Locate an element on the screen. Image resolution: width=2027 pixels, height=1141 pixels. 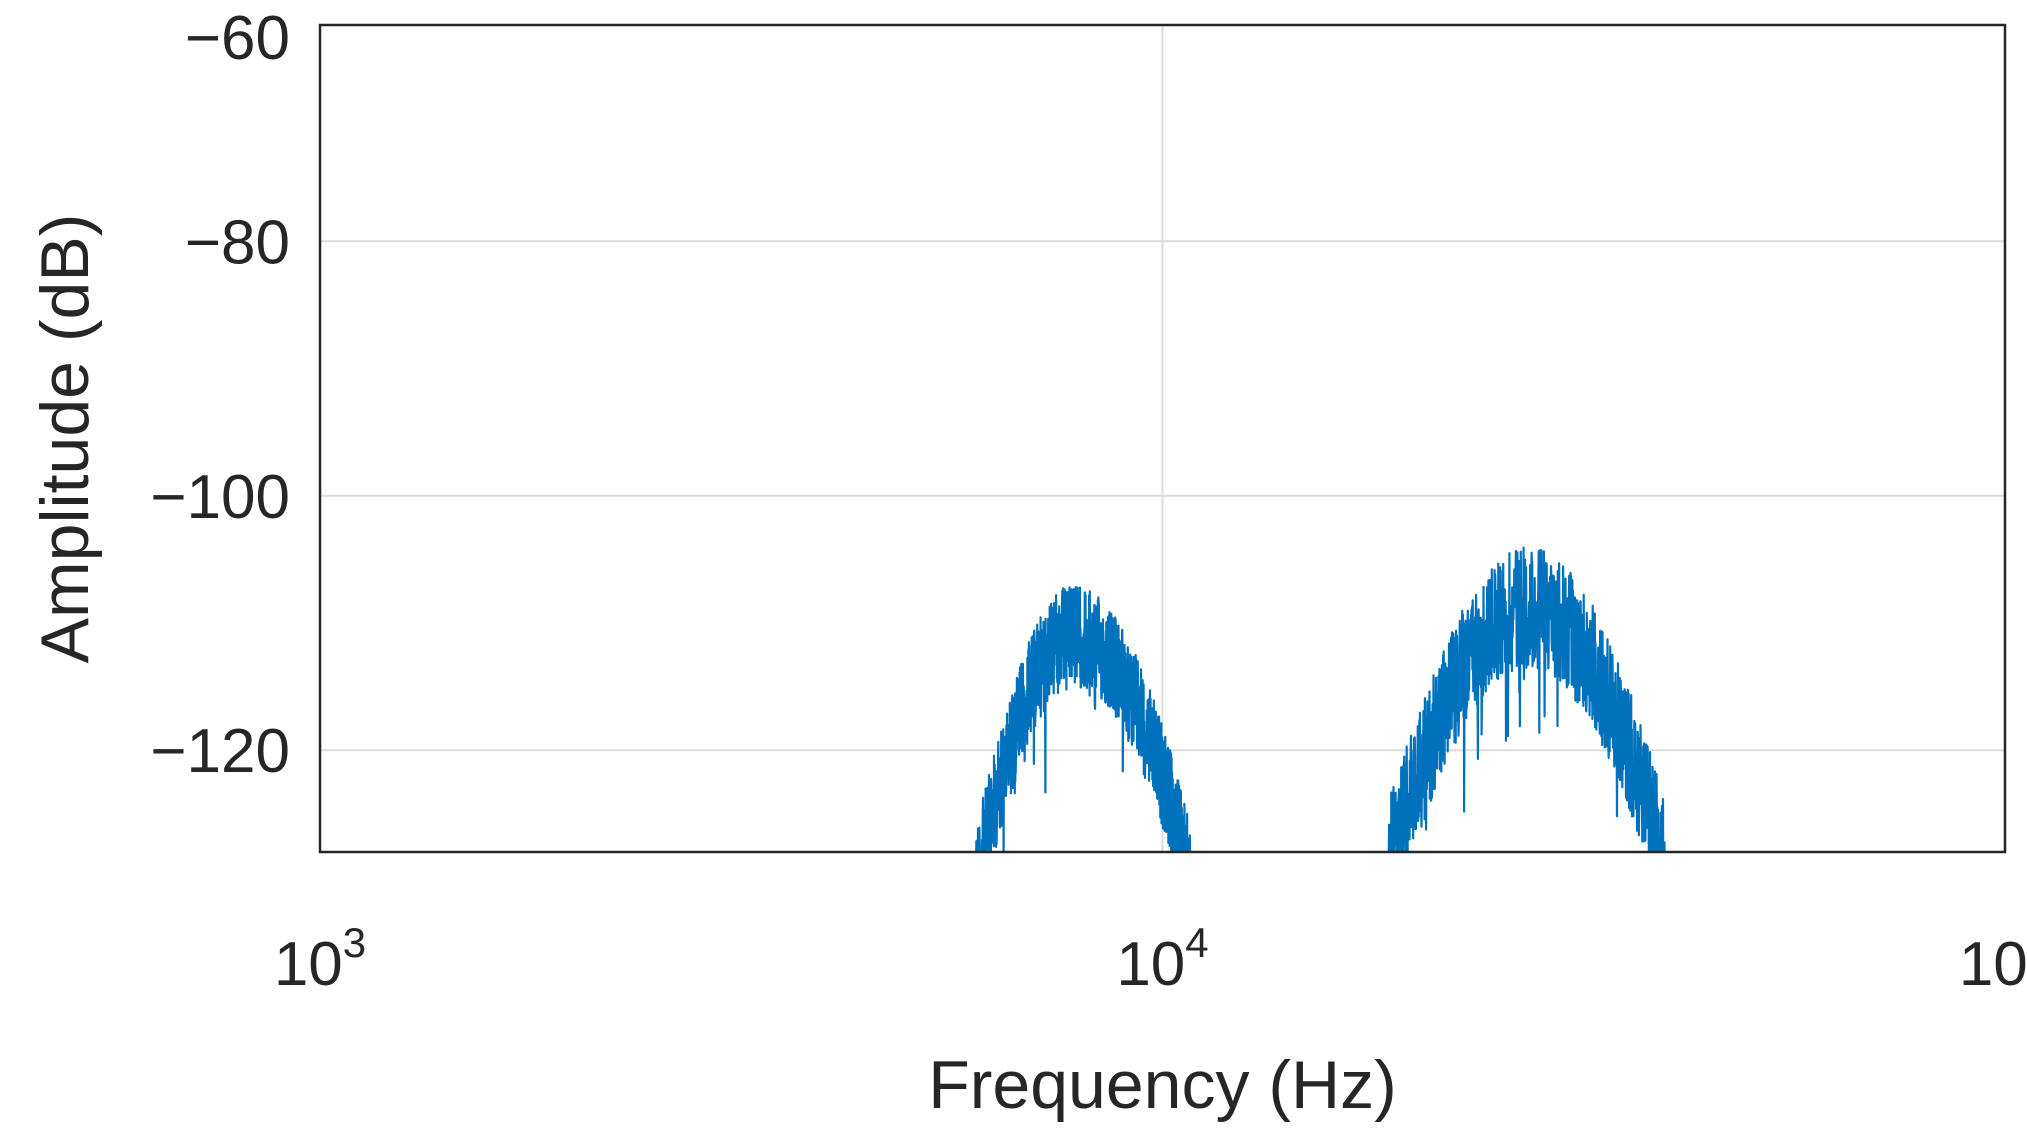
plot-area is located at coordinates (1320, 699).